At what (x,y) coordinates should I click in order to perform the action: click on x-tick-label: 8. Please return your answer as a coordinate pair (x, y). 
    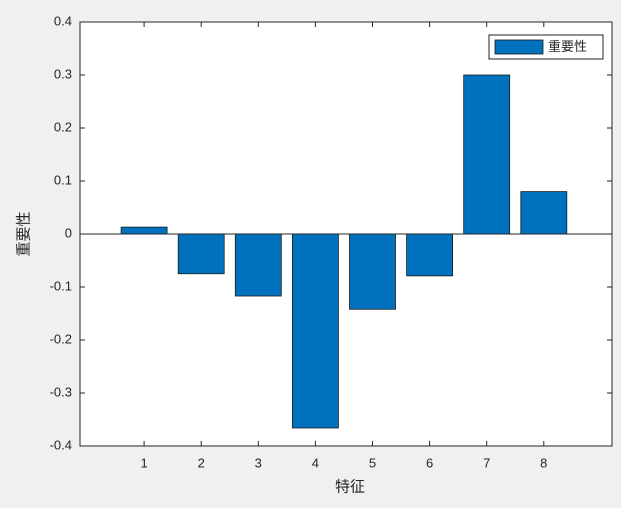
    Looking at the image, I should click on (543, 462).